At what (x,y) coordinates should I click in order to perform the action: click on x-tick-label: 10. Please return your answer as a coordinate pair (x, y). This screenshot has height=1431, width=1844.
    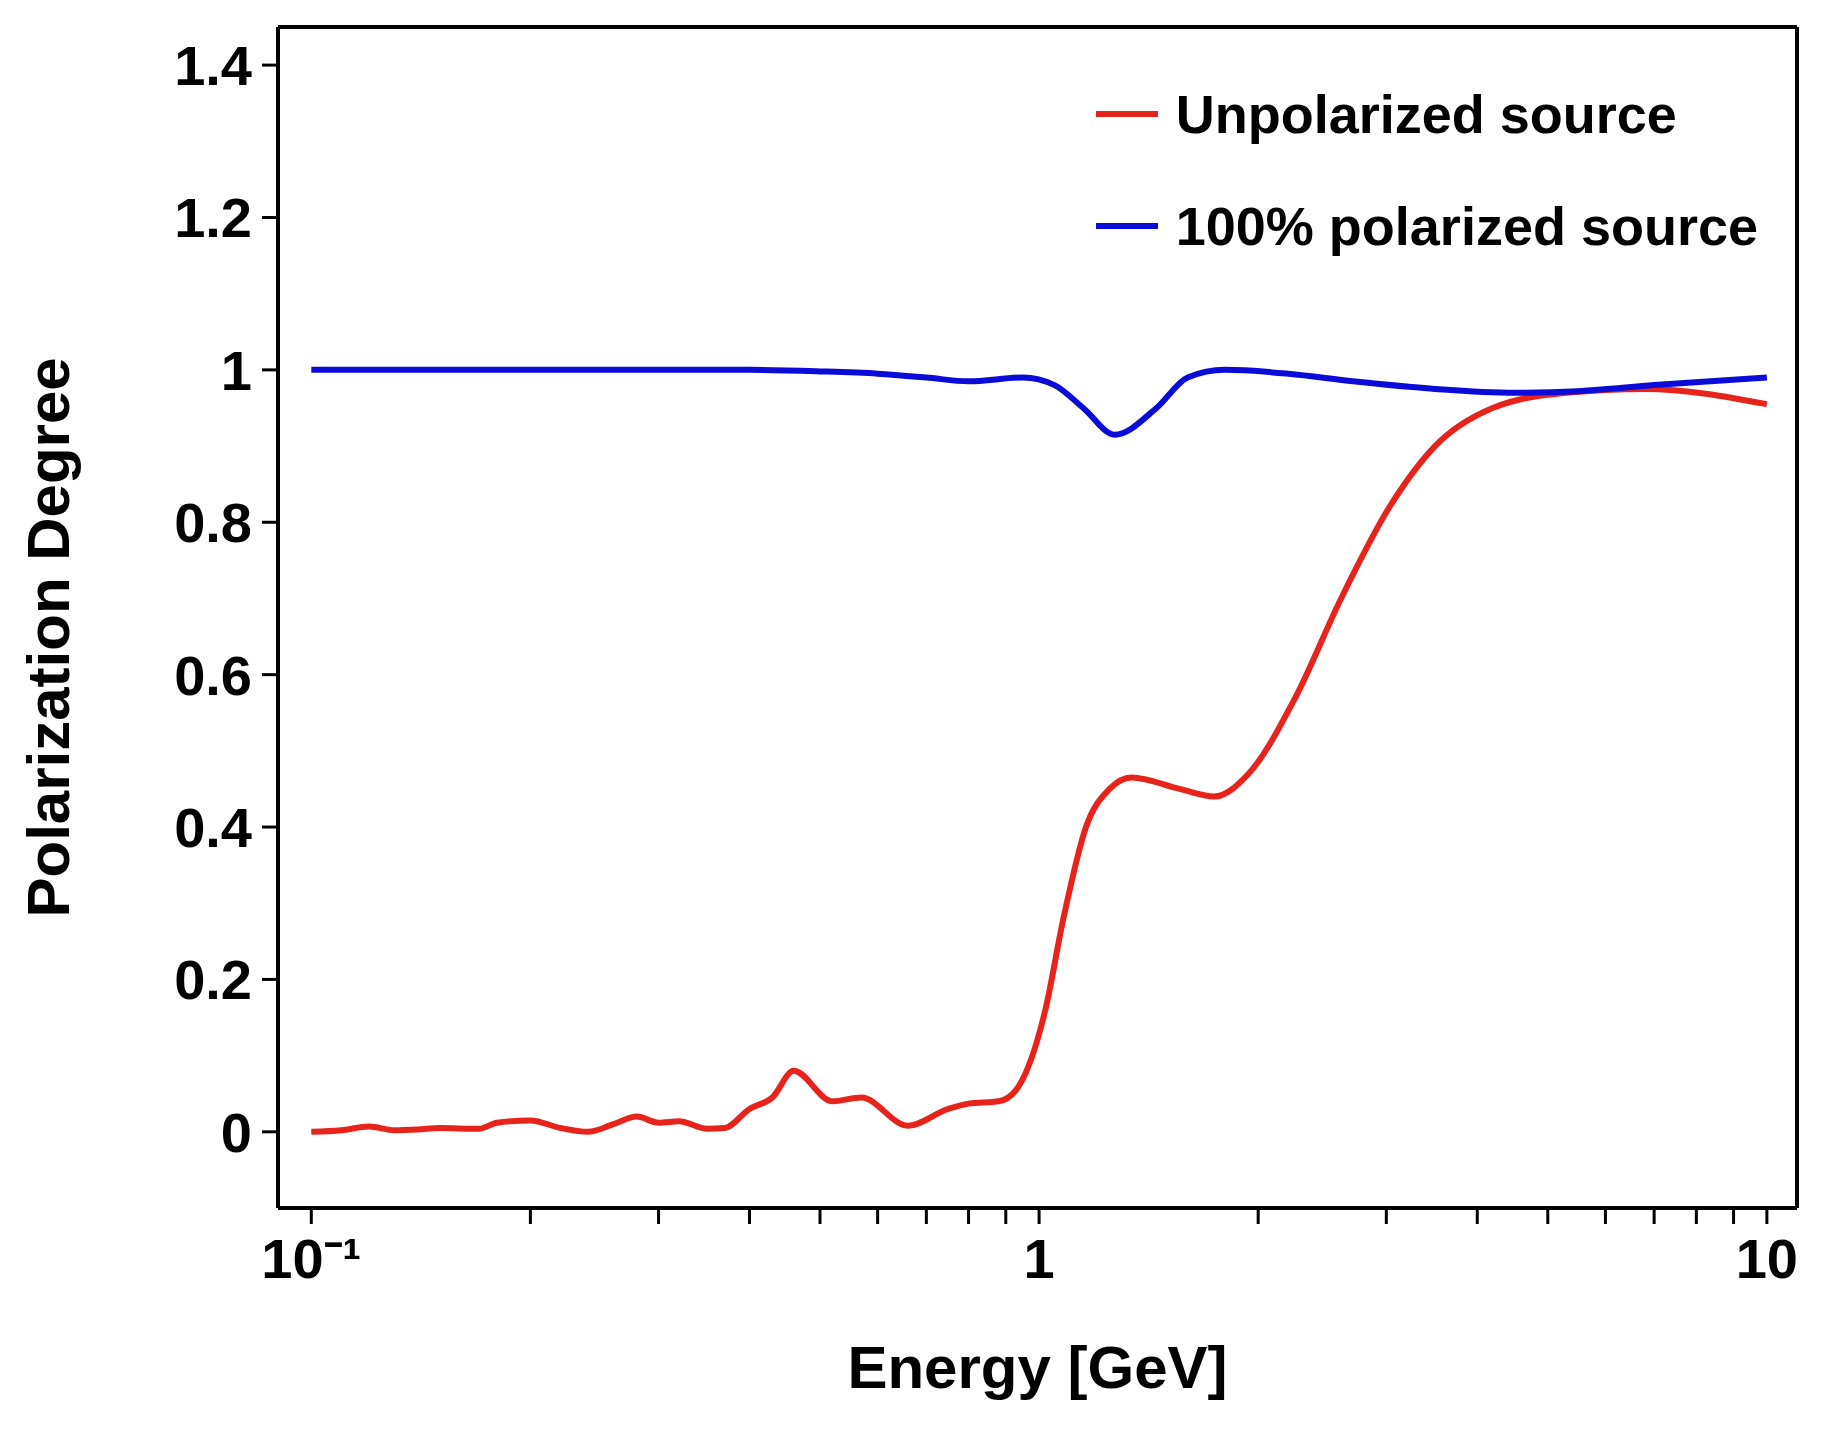
    Looking at the image, I should click on (1767, 1258).